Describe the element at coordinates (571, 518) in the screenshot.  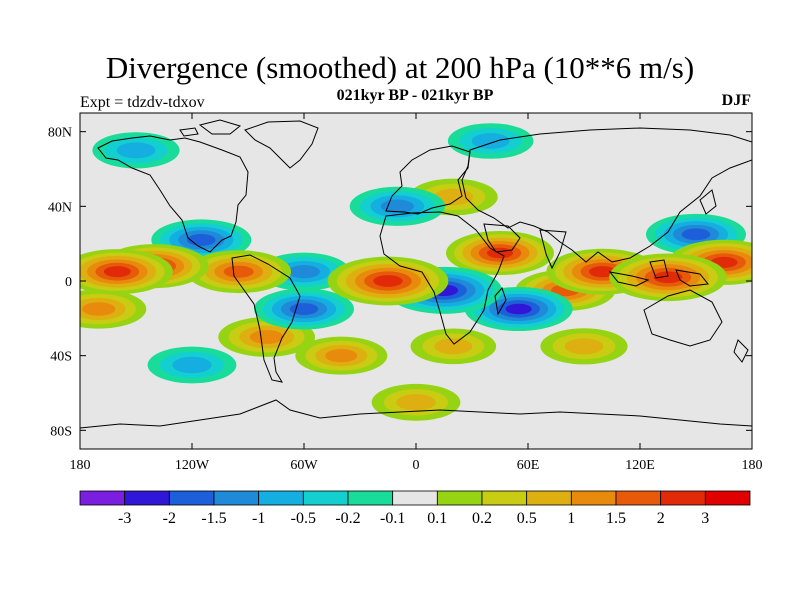
I see `colorbar-label: 1` at that location.